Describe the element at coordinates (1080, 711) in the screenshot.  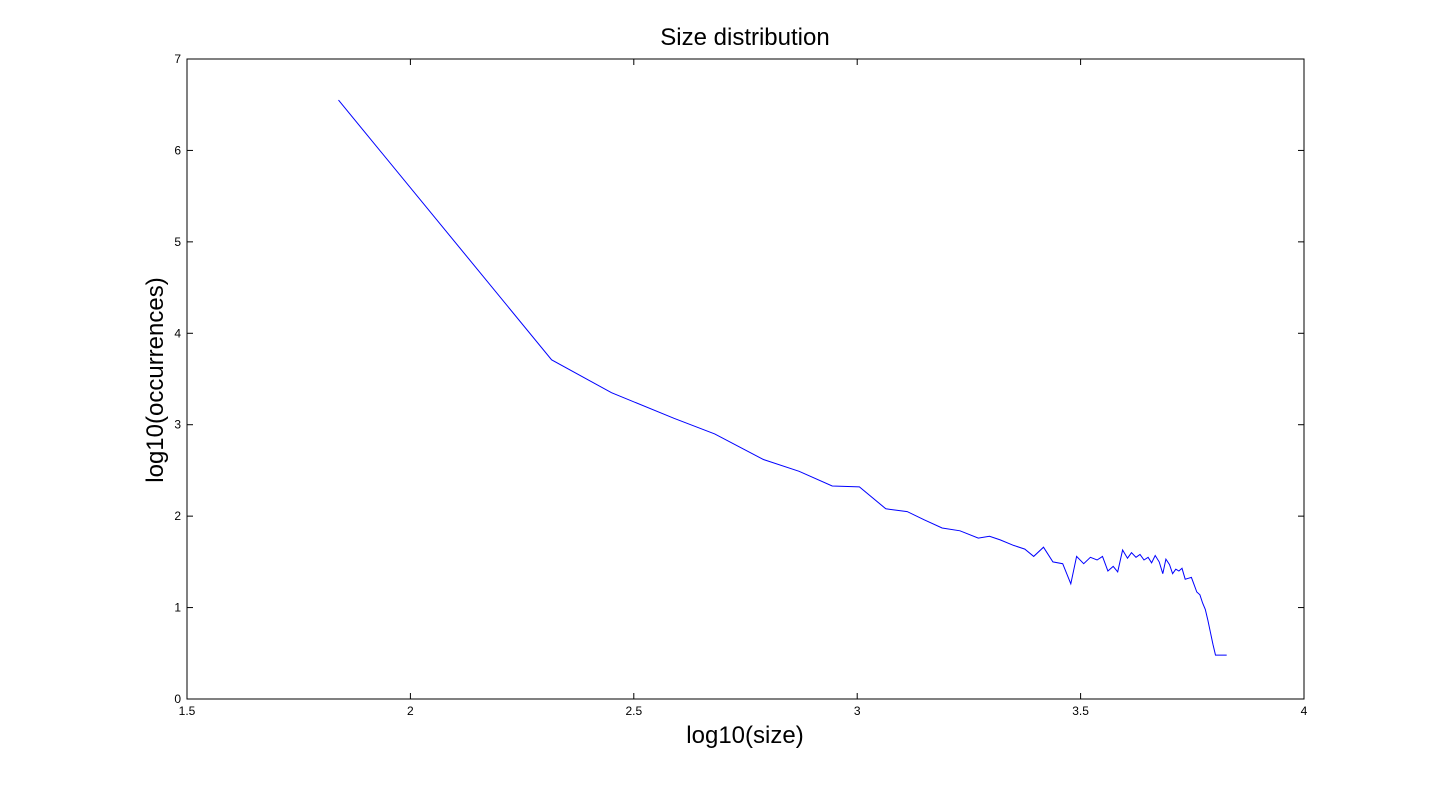
I see `x-tick-label: 3.5` at that location.